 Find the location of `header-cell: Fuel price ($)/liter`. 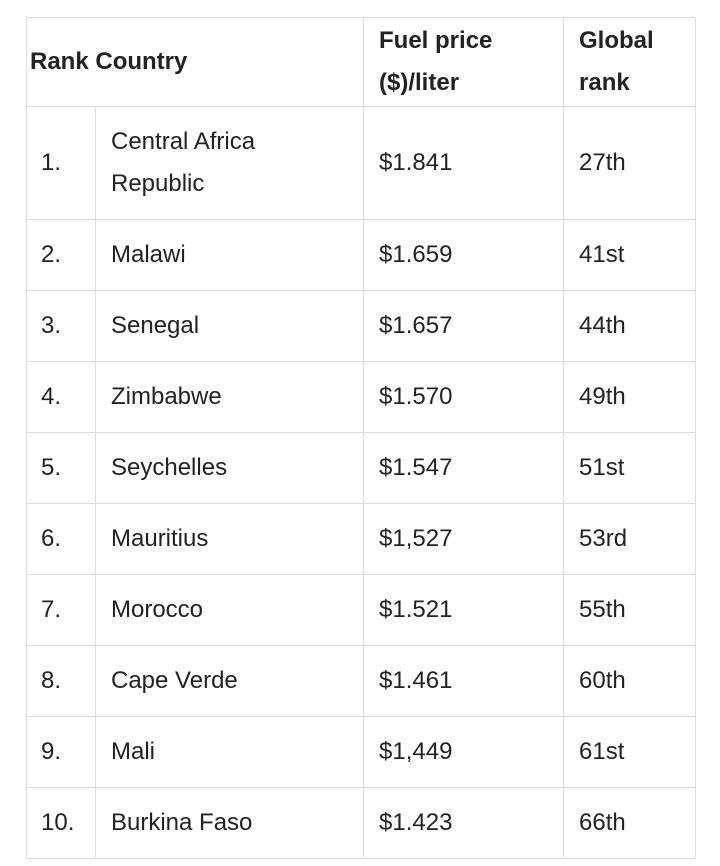

header-cell: Fuel price ($)/liter is located at coordinates (464, 62).